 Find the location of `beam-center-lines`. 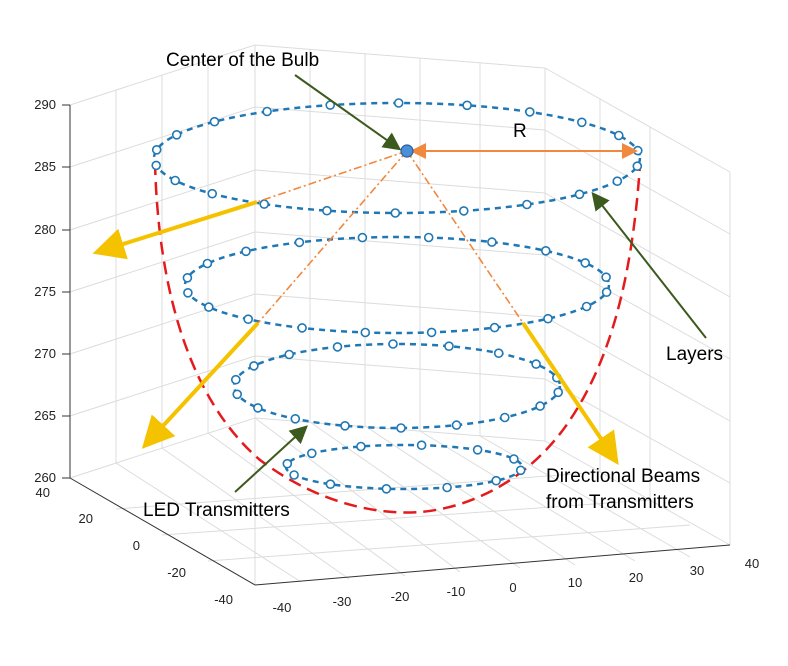

beam-center-lines is located at coordinates (390, 237).